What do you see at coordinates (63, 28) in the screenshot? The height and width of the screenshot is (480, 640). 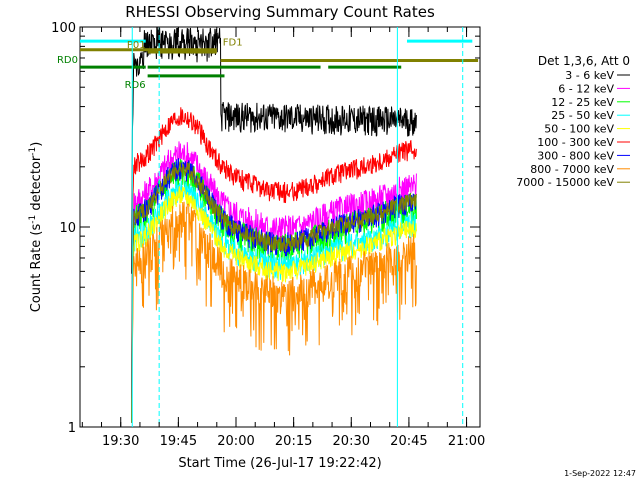 I see `y-tick-label: 100` at bounding box center [63, 28].